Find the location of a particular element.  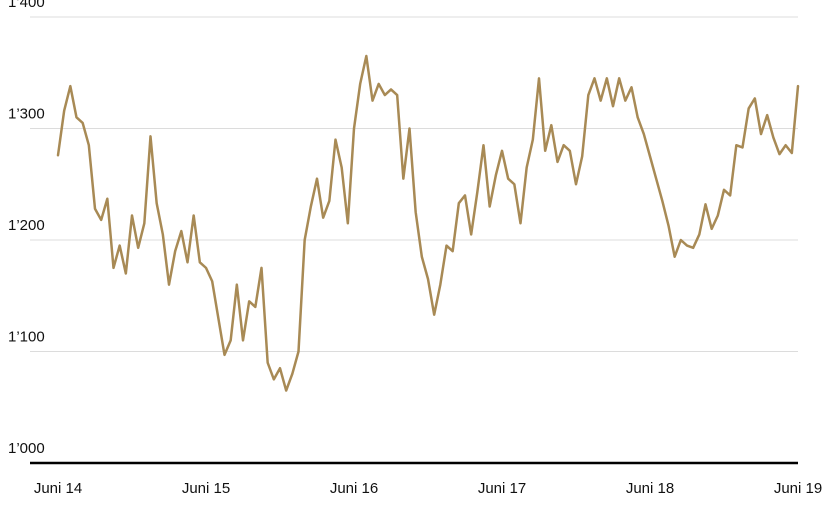

x-tick-label: Juni 17 is located at coordinates (502, 488).